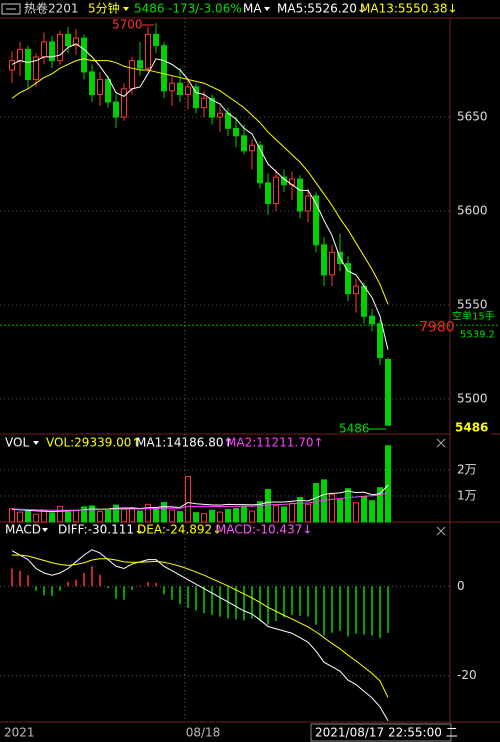 The width and height of the screenshot is (500, 742). What do you see at coordinates (472, 304) in the screenshot?
I see `y-tick-label: 5550` at bounding box center [472, 304].